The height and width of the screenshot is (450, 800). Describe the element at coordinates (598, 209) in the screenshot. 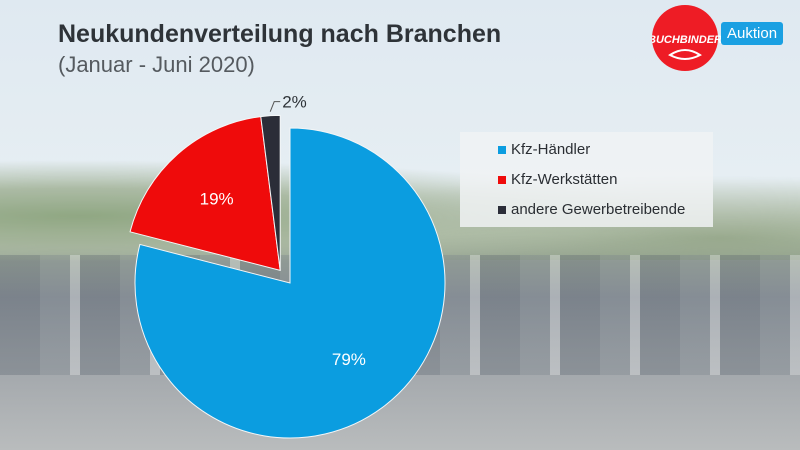

I see `legend-label: andere Gewerbetreibende` at that location.